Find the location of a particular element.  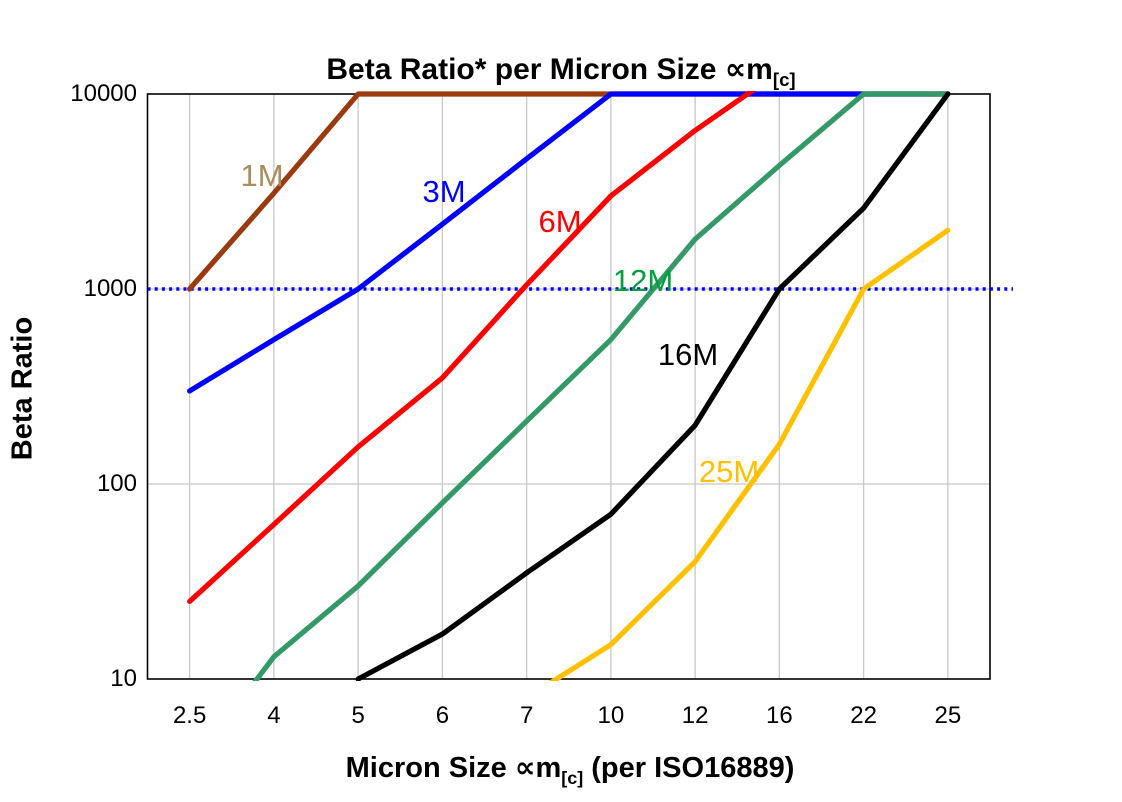

chart-title: Beta Ratio* per Micron Size ∝m[c] is located at coordinates (561, 71).